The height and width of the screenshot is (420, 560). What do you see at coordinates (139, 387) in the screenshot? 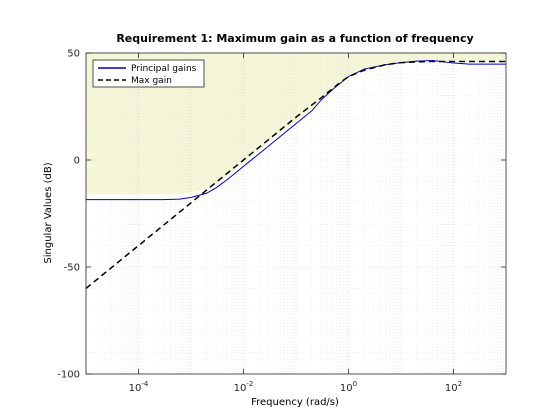
I see `x-tick-label: 10⁻⁴` at bounding box center [139, 387].